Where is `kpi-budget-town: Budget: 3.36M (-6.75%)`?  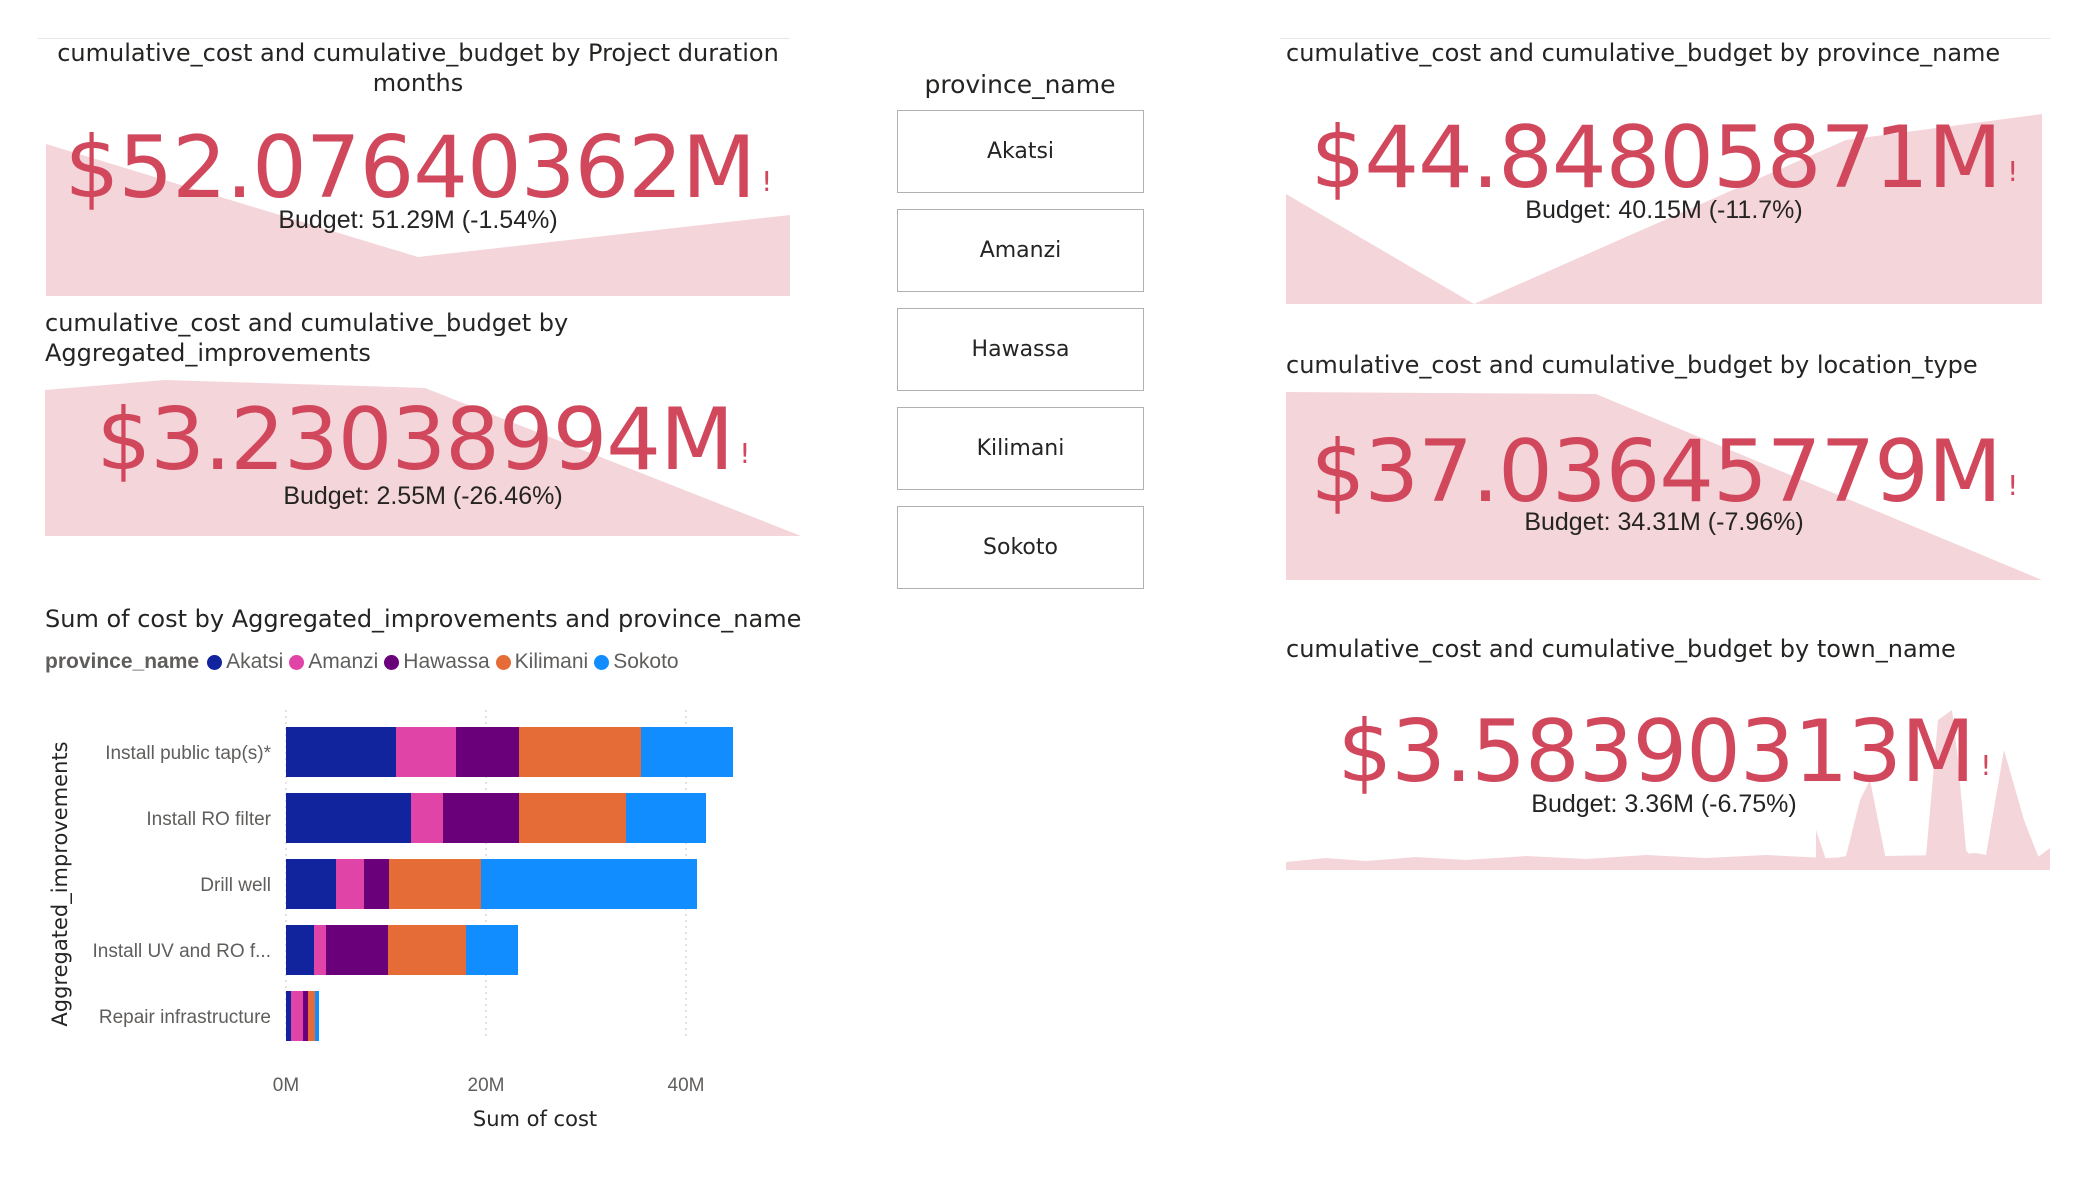
kpi-budget-town: Budget: 3.36M (-6.75%) is located at coordinates (1664, 804).